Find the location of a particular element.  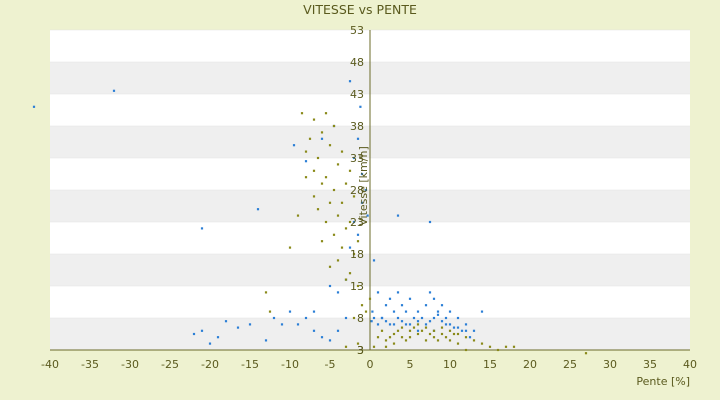

x-tick-label: 10 is located at coordinates (450, 364).